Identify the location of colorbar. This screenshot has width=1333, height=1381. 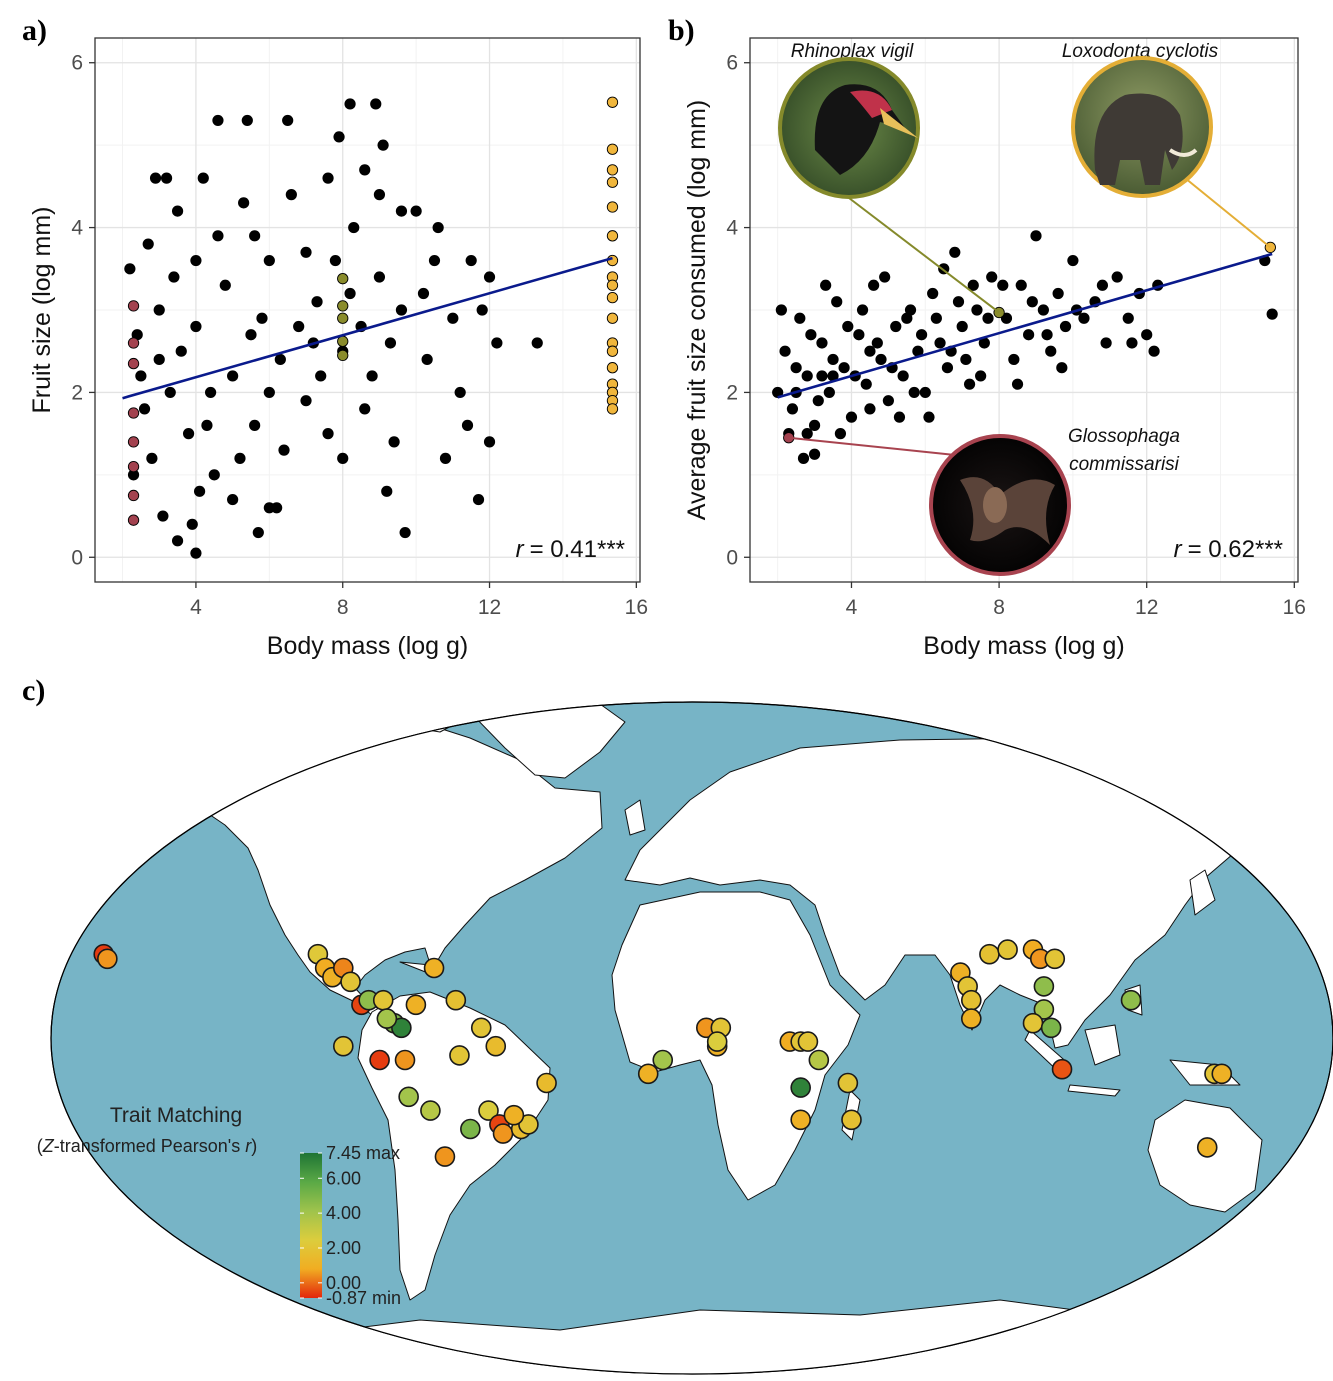
(311, 1225).